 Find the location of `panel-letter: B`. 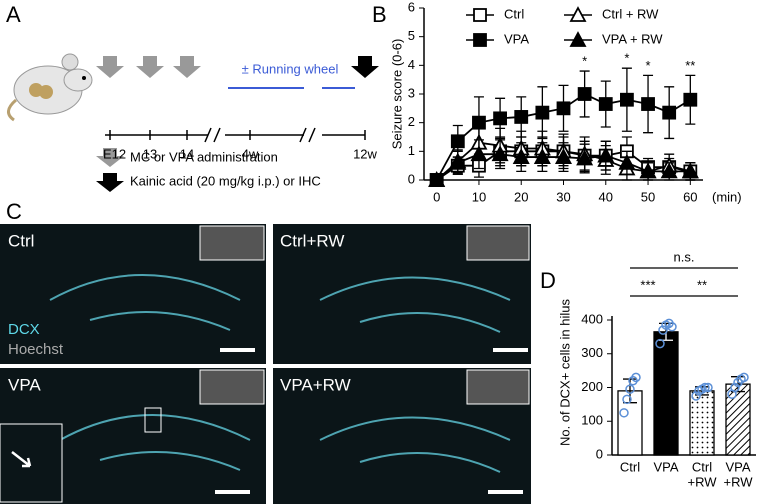

panel-letter: B is located at coordinates (379, 14).